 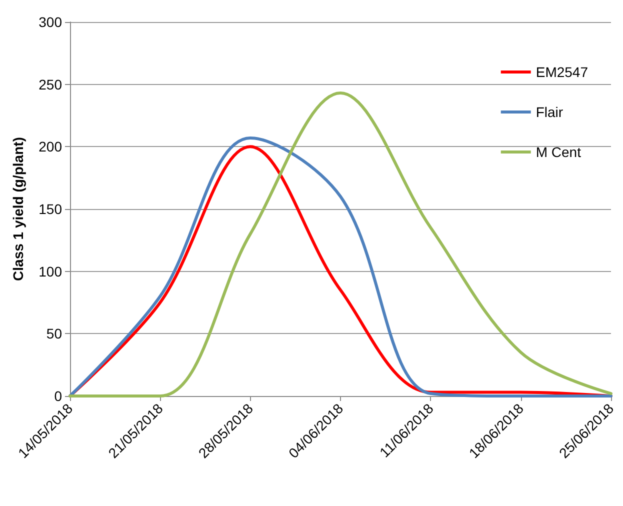 What do you see at coordinates (50, 22) in the screenshot?
I see `y-tick-label: 300` at bounding box center [50, 22].